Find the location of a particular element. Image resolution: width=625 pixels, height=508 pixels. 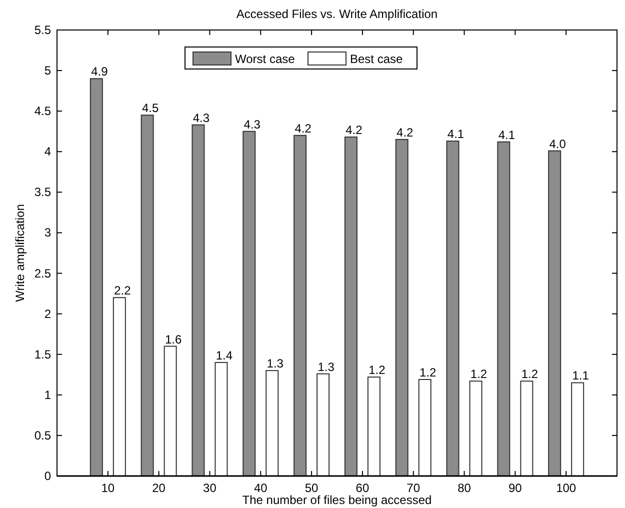

y-tick-label: 1 is located at coordinates (48, 395).